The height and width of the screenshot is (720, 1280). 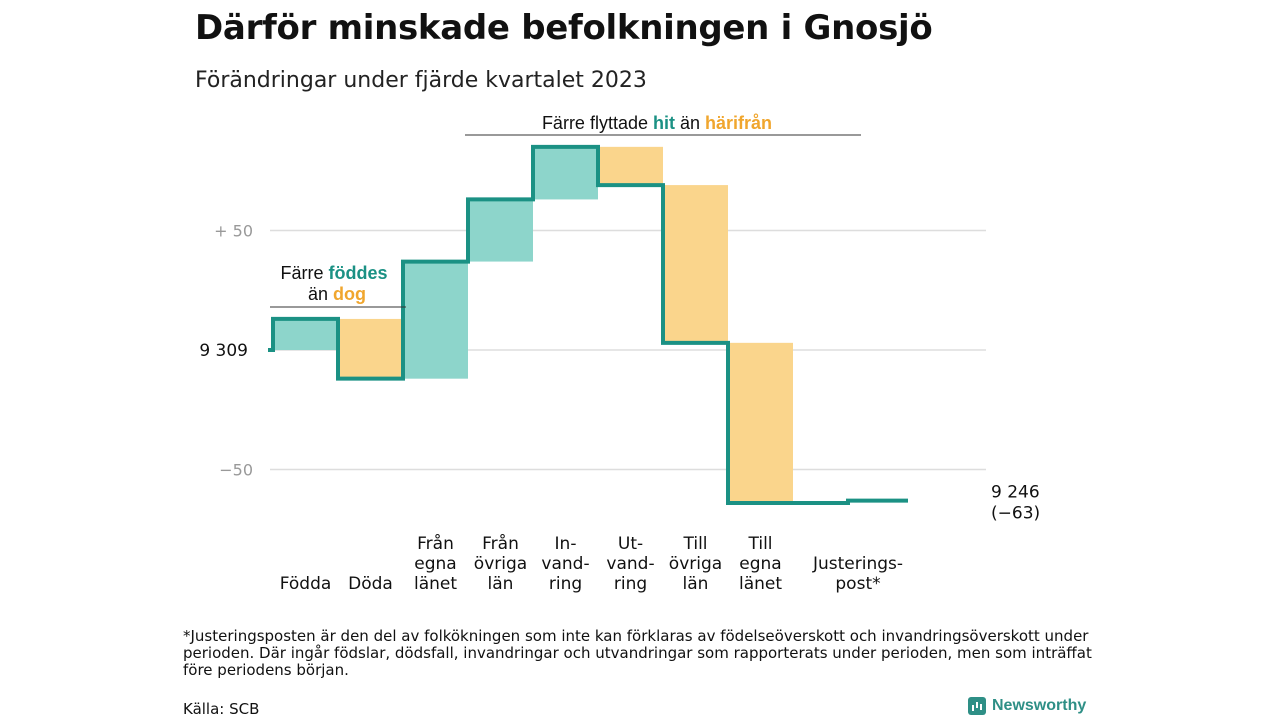 I want to click on y-tick-label: + 50, so click(x=233, y=231).